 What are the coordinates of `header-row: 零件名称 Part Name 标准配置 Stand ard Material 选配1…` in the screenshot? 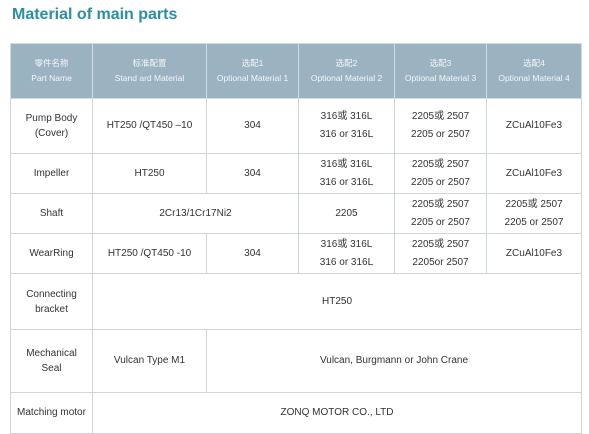 It's located at (296, 71).